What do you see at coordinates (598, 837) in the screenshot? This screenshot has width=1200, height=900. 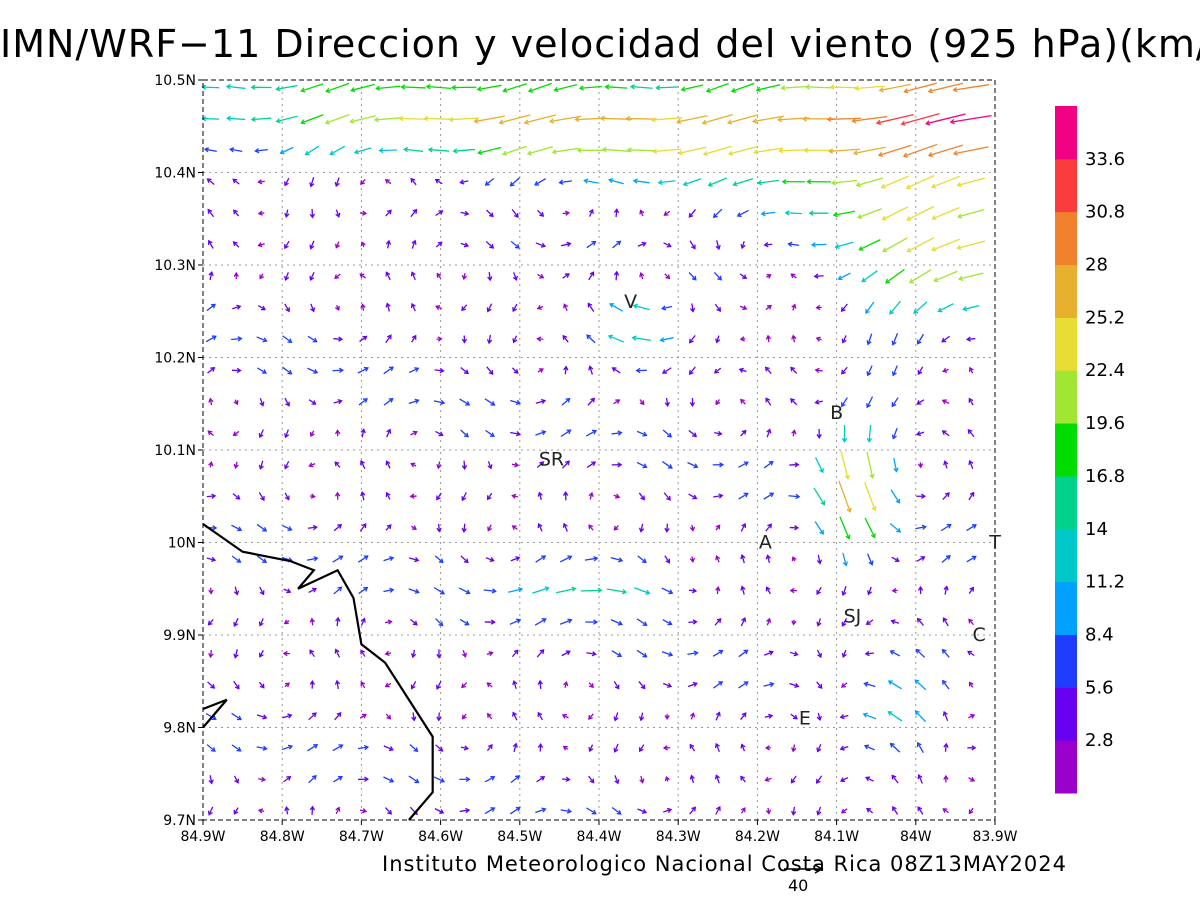 I see `x-tick-label: 84.4W` at bounding box center [598, 837].